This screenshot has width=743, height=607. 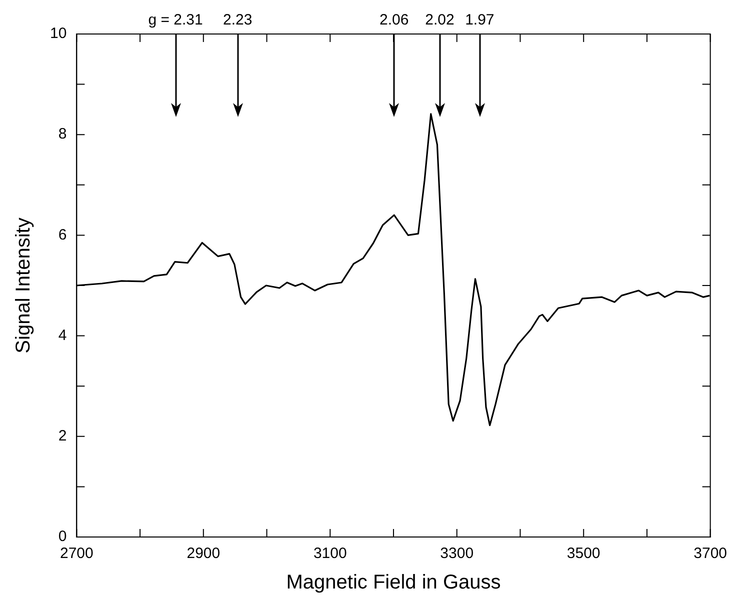 What do you see at coordinates (394, 20) in the screenshot?
I see `annotation: 2.06` at bounding box center [394, 20].